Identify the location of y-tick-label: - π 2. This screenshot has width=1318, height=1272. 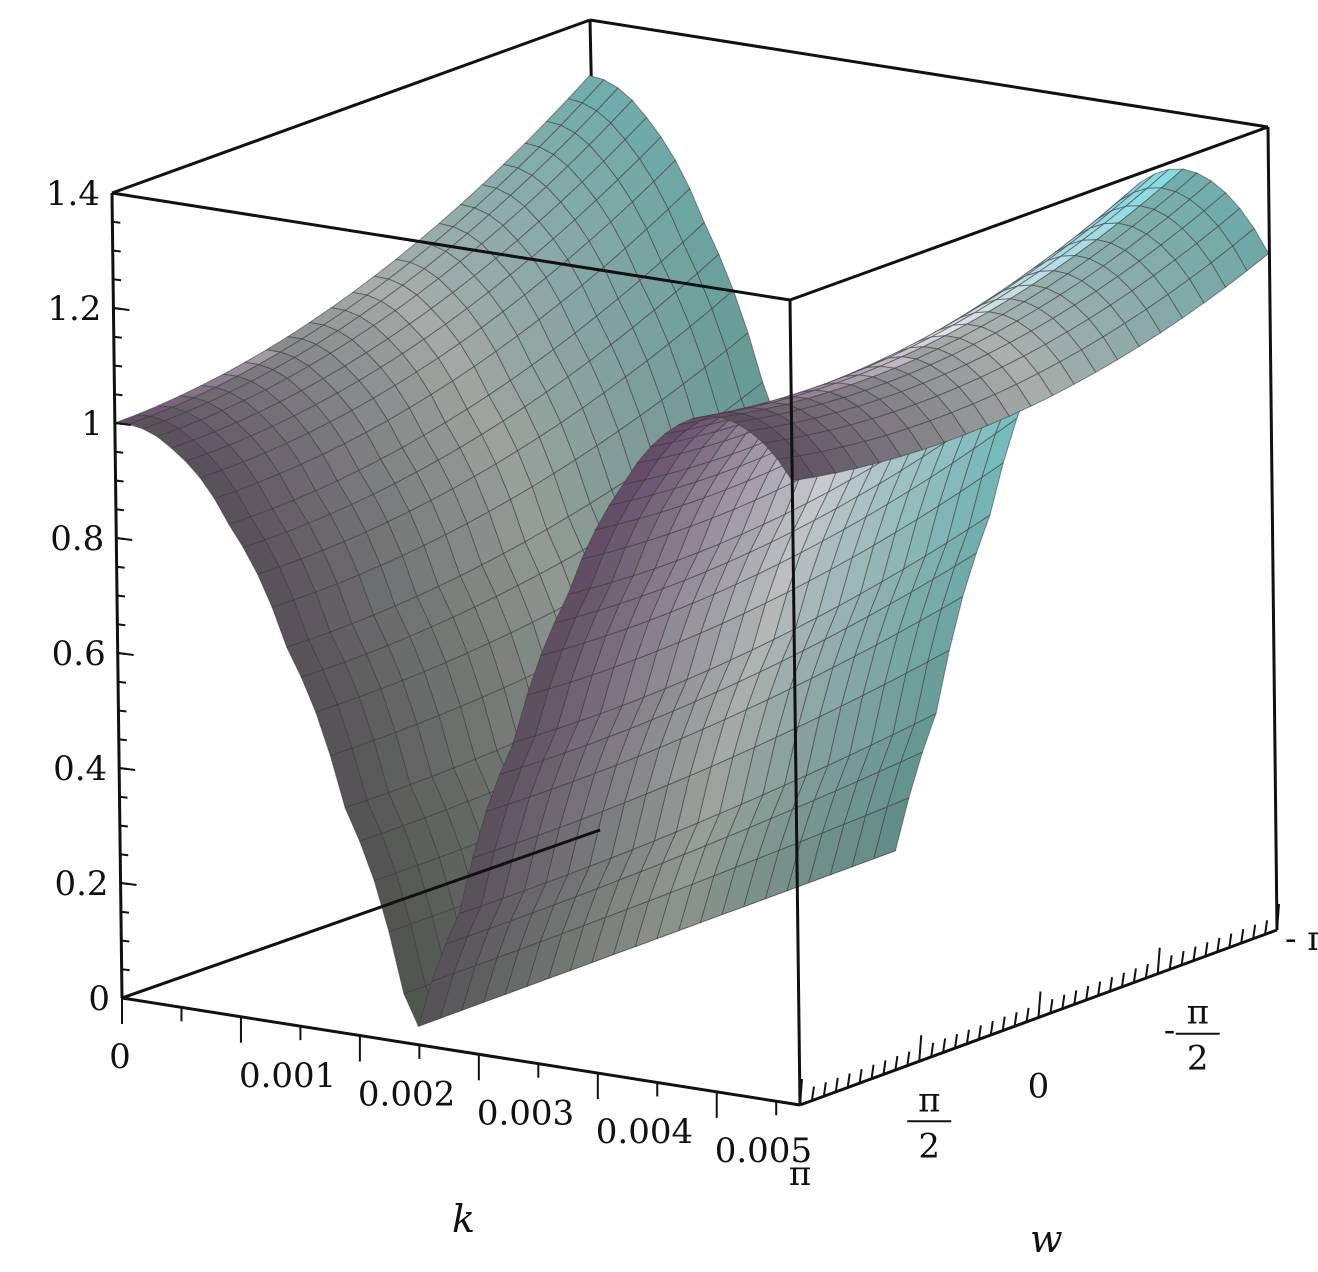
(1192, 1036).